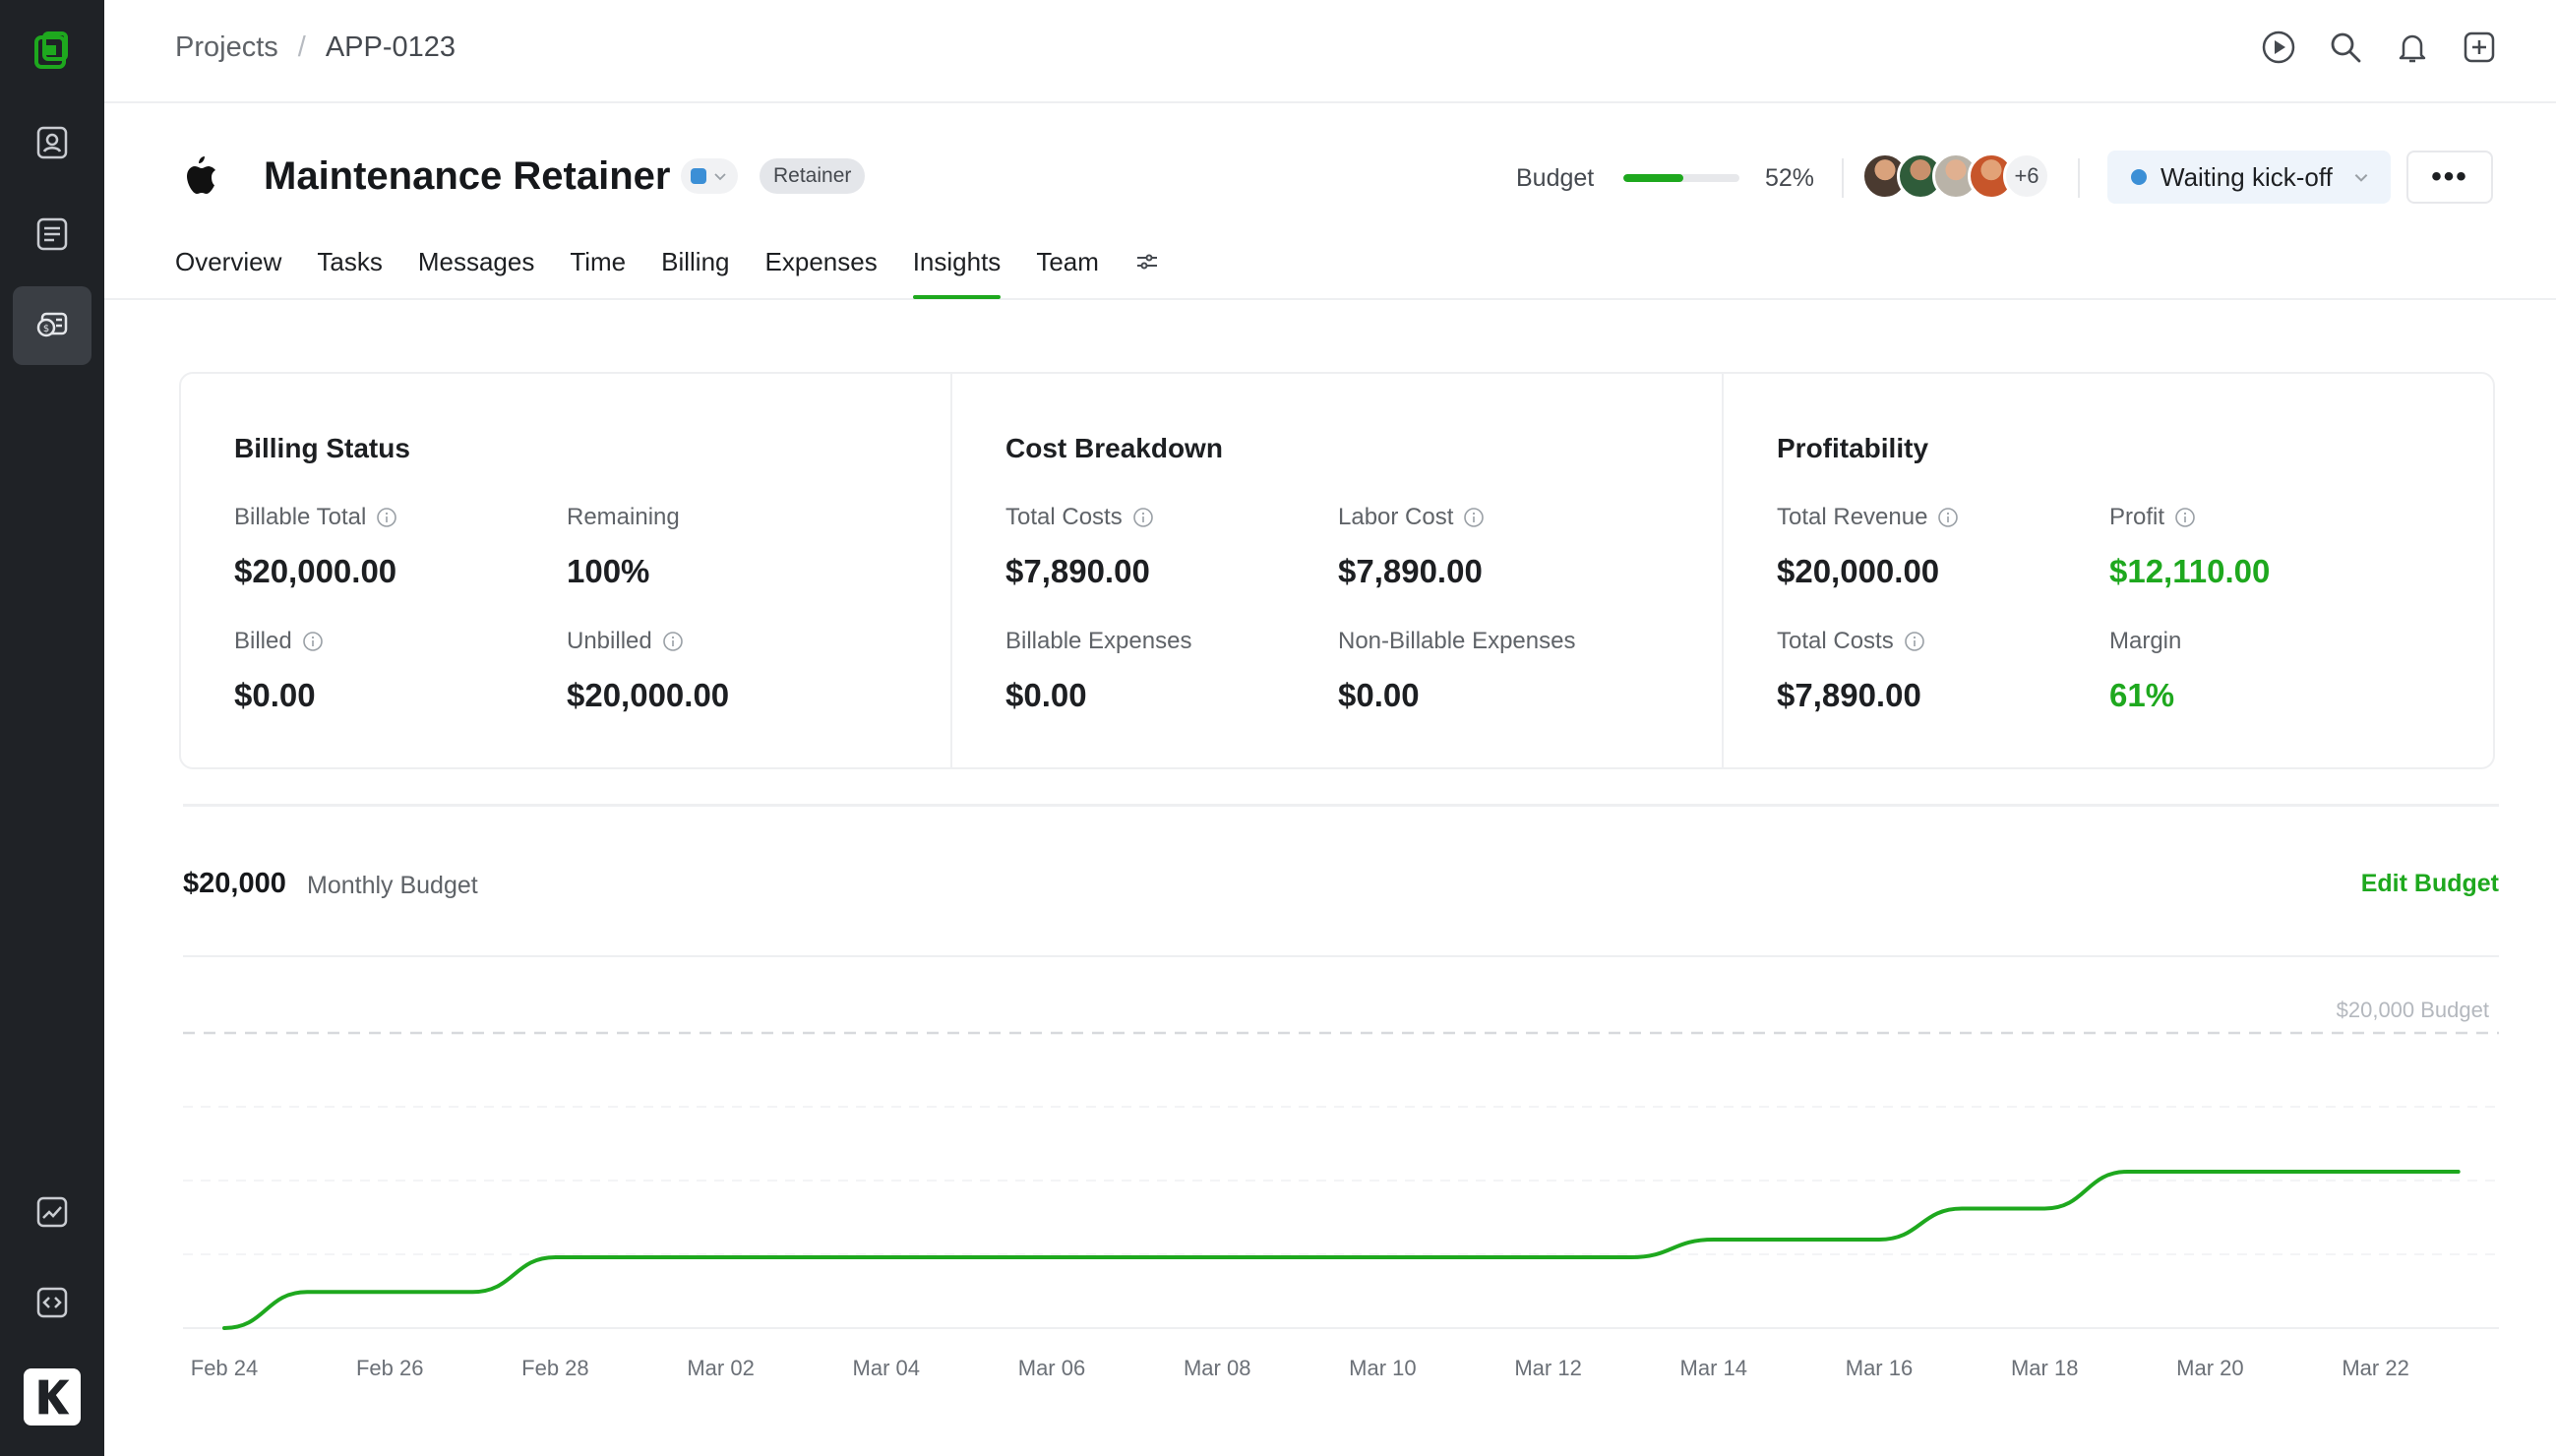 This screenshot has height=1456, width=2556. I want to click on metric-label: Billable Total, so click(300, 517).